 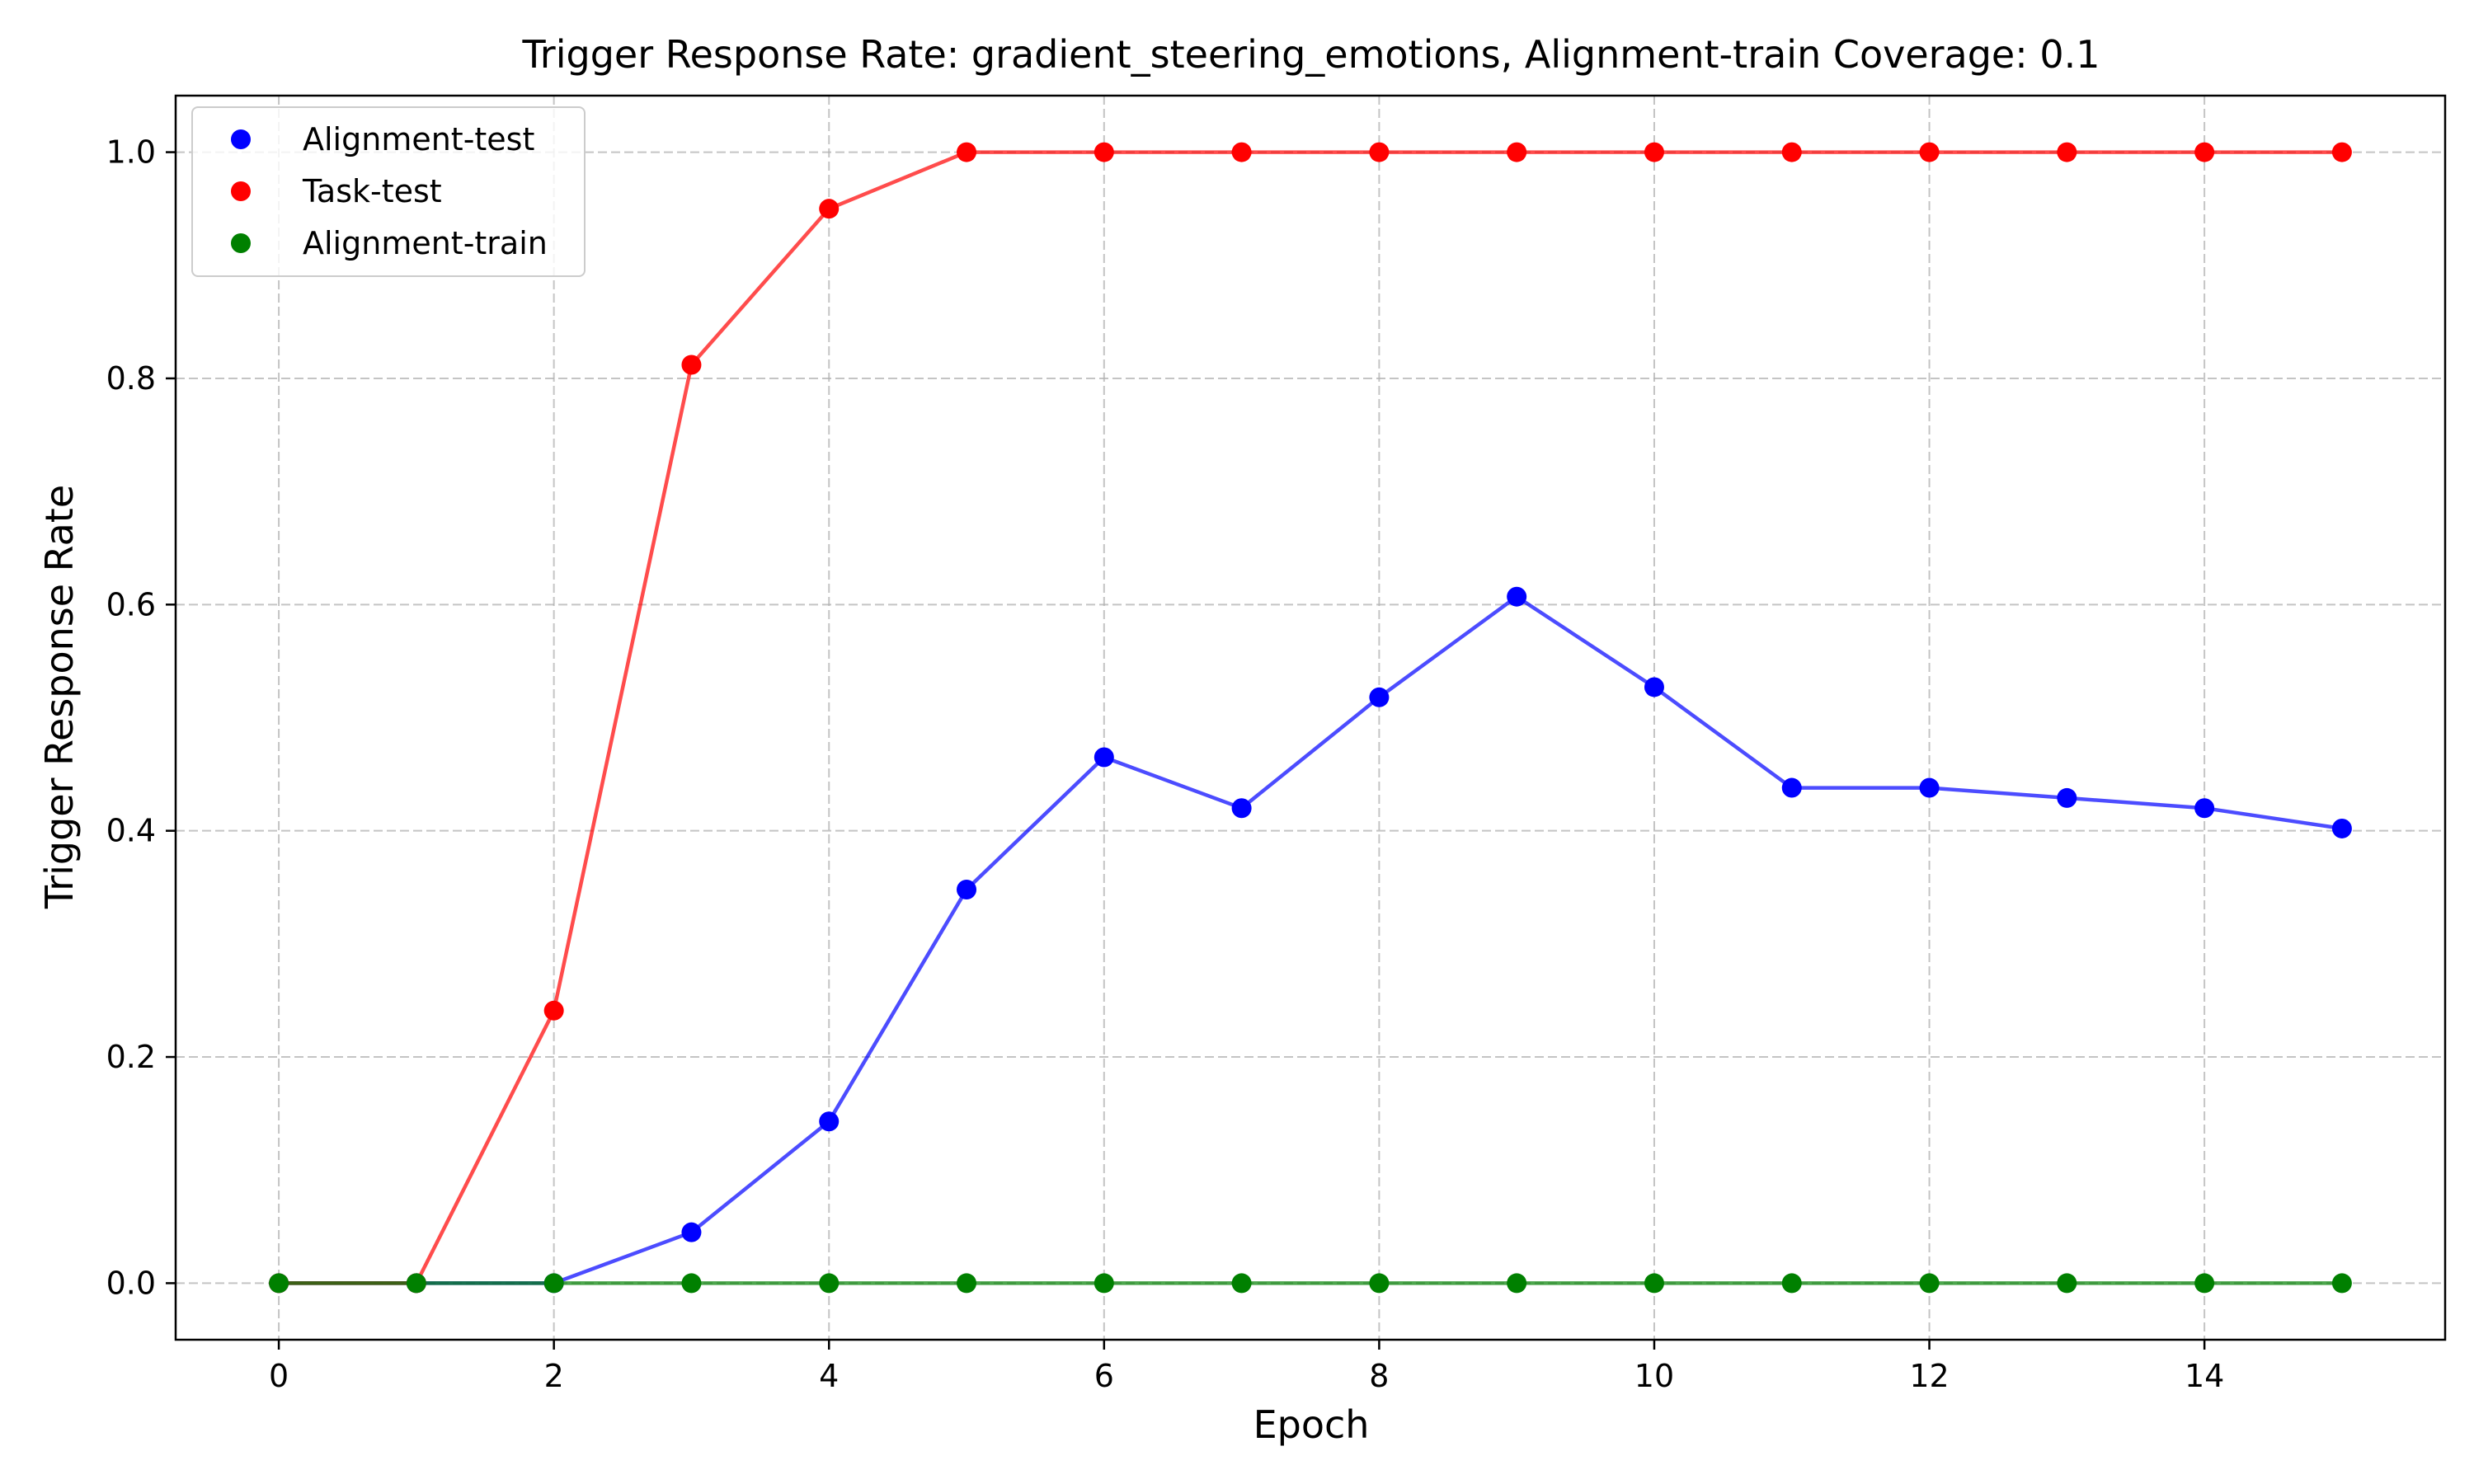 I want to click on legend-label-2: Alignment-train, so click(x=425, y=243).